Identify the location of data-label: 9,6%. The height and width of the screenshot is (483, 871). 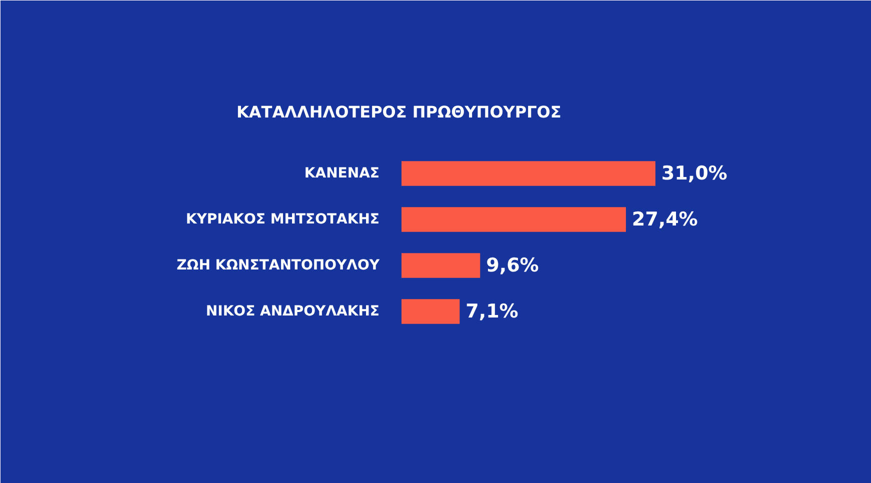
(512, 265).